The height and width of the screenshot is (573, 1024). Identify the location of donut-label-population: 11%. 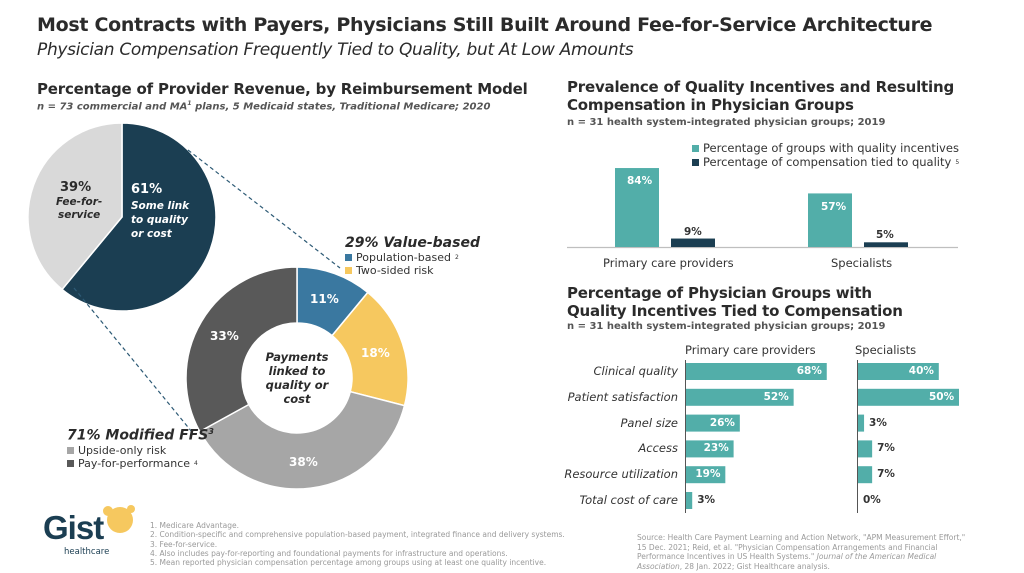
(324, 299).